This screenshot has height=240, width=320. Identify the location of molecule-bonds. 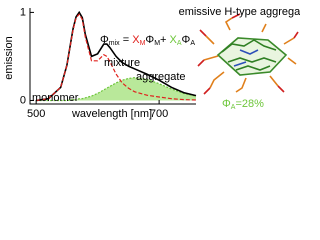
(246, 58).